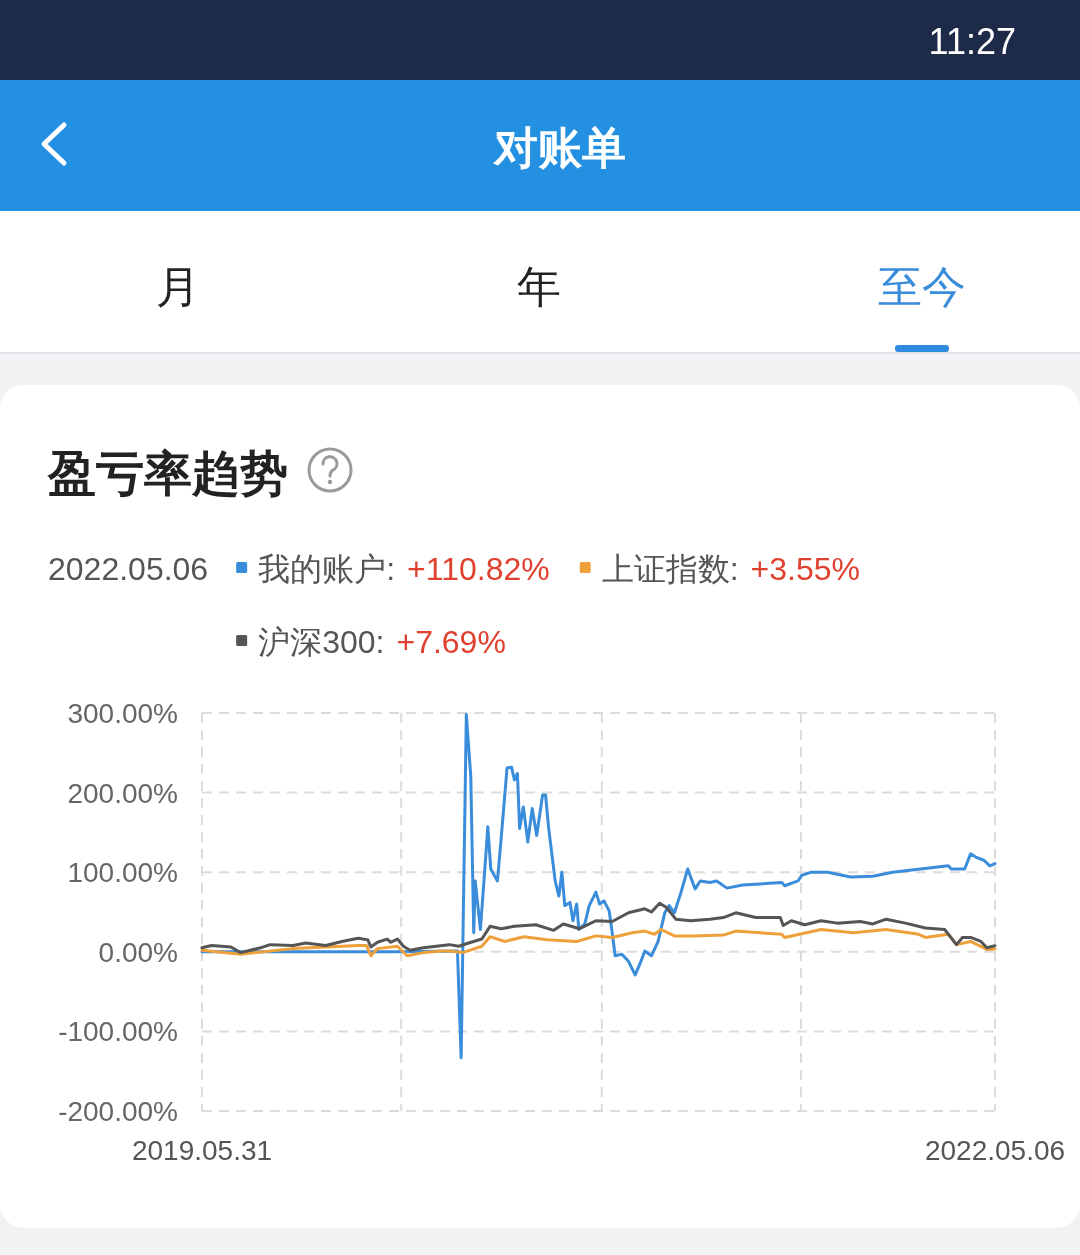 This screenshot has height=1255, width=1080. I want to click on legend-label: 沪深300:, so click(321, 642).